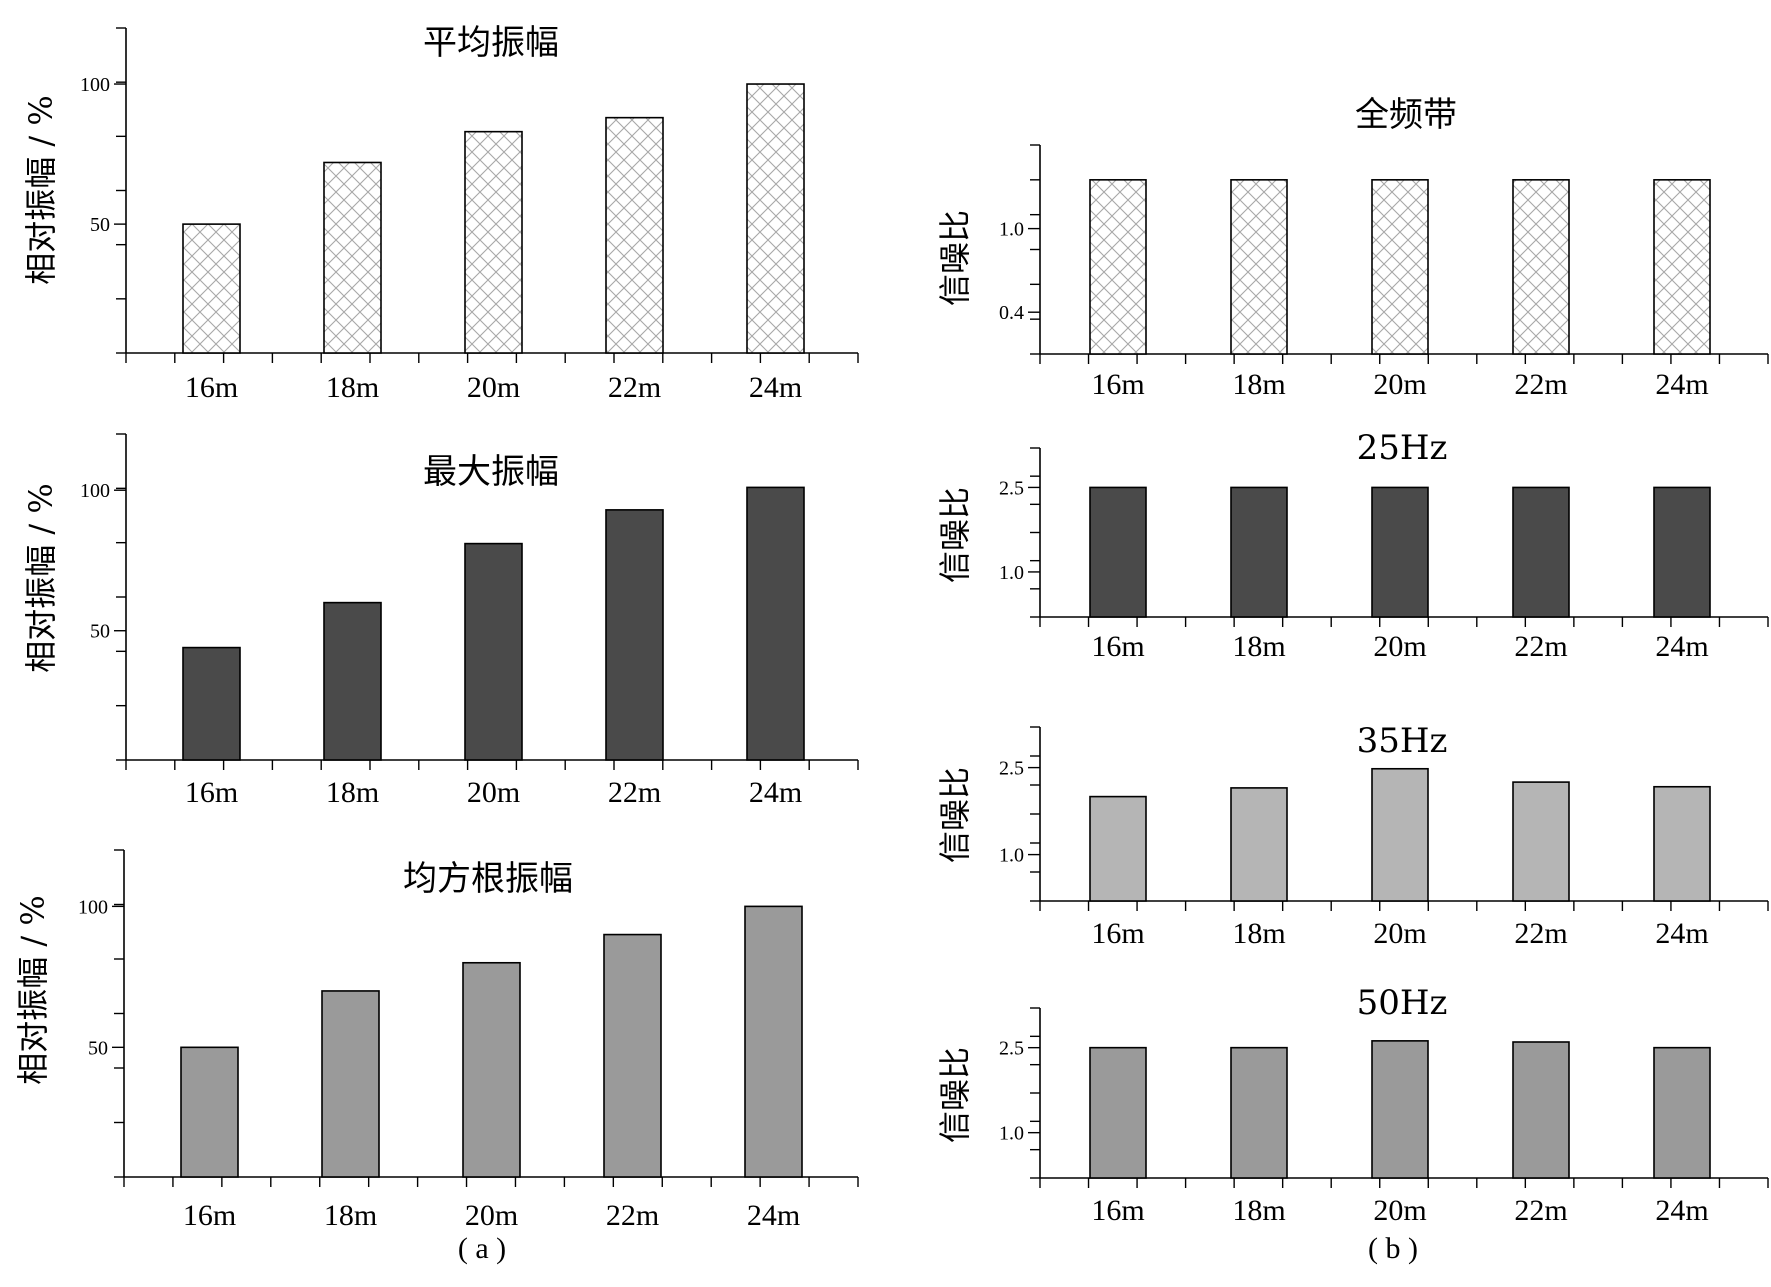 This screenshot has height=1287, width=1771. Describe the element at coordinates (1352, 835) in the screenshot. I see `chart-snr_35: 1.0 2.5 16m 18m 20m 22m 24m 35Hz 信噪比` at that location.